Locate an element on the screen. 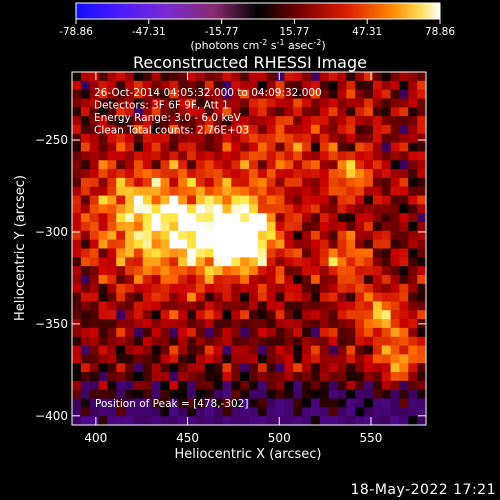 This screenshot has width=500, height=500. y-axis-label: Heliocentric Y (arcsec) is located at coordinates (20, 248).